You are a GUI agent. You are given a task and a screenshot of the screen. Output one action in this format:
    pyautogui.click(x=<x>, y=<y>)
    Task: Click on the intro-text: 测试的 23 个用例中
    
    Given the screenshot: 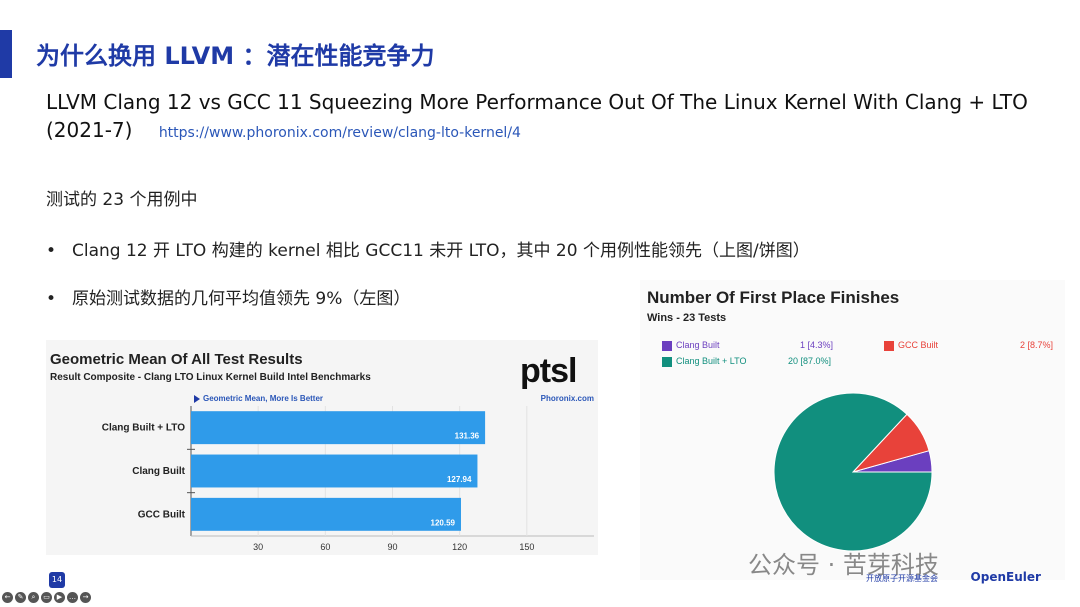 What is the action you would take?
    pyautogui.click(x=122, y=200)
    